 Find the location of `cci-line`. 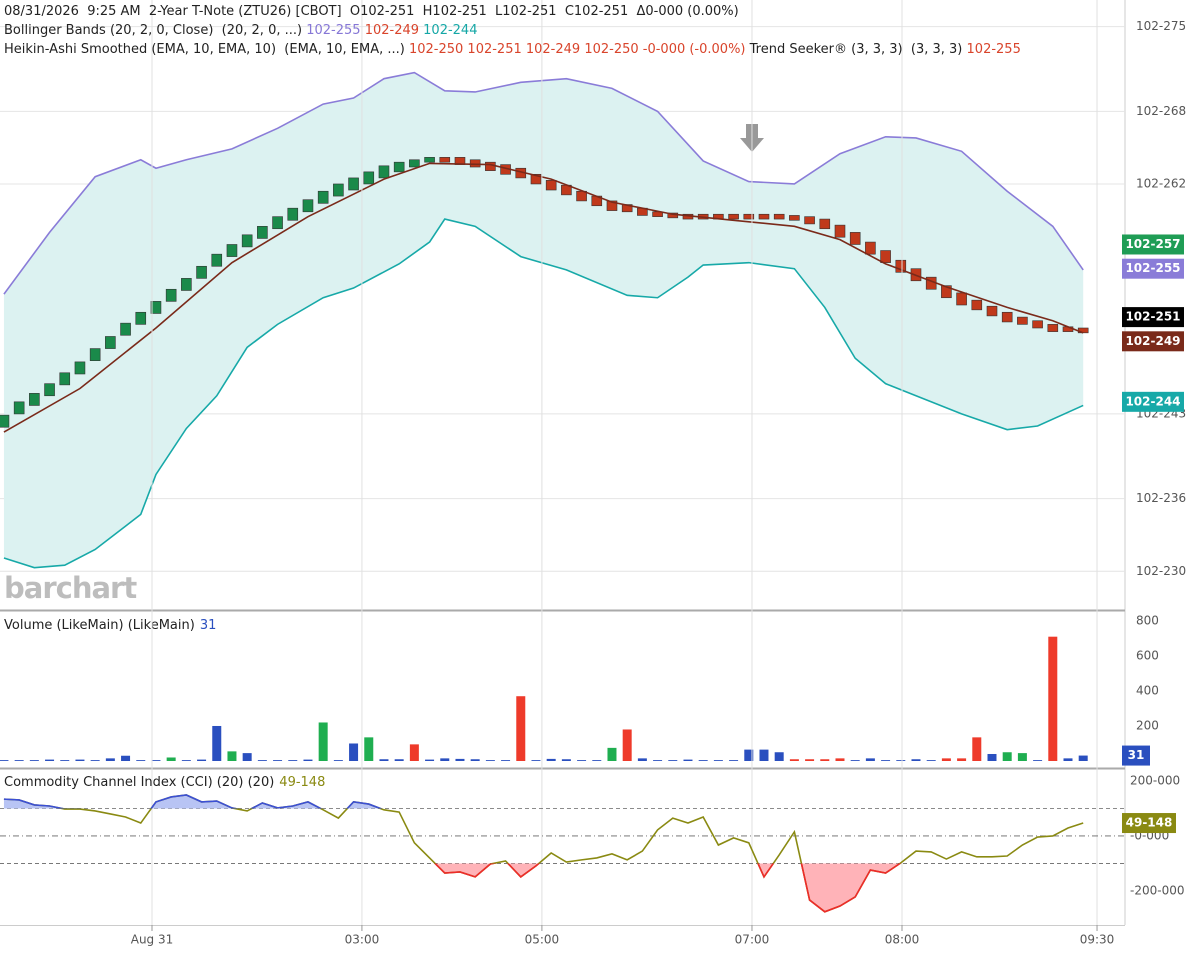

cci-line is located at coordinates (543, 853).